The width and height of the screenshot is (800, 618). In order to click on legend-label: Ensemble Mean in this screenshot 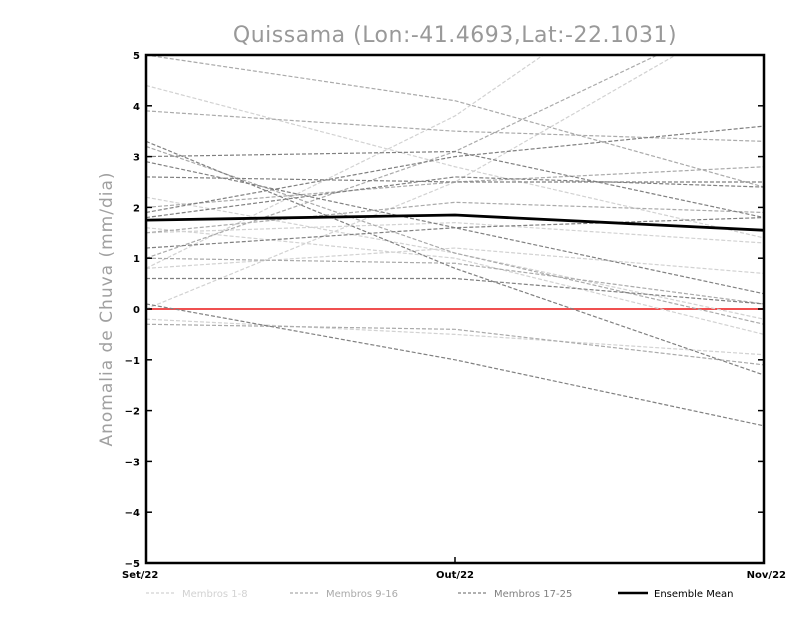, I will do `click(693, 594)`.